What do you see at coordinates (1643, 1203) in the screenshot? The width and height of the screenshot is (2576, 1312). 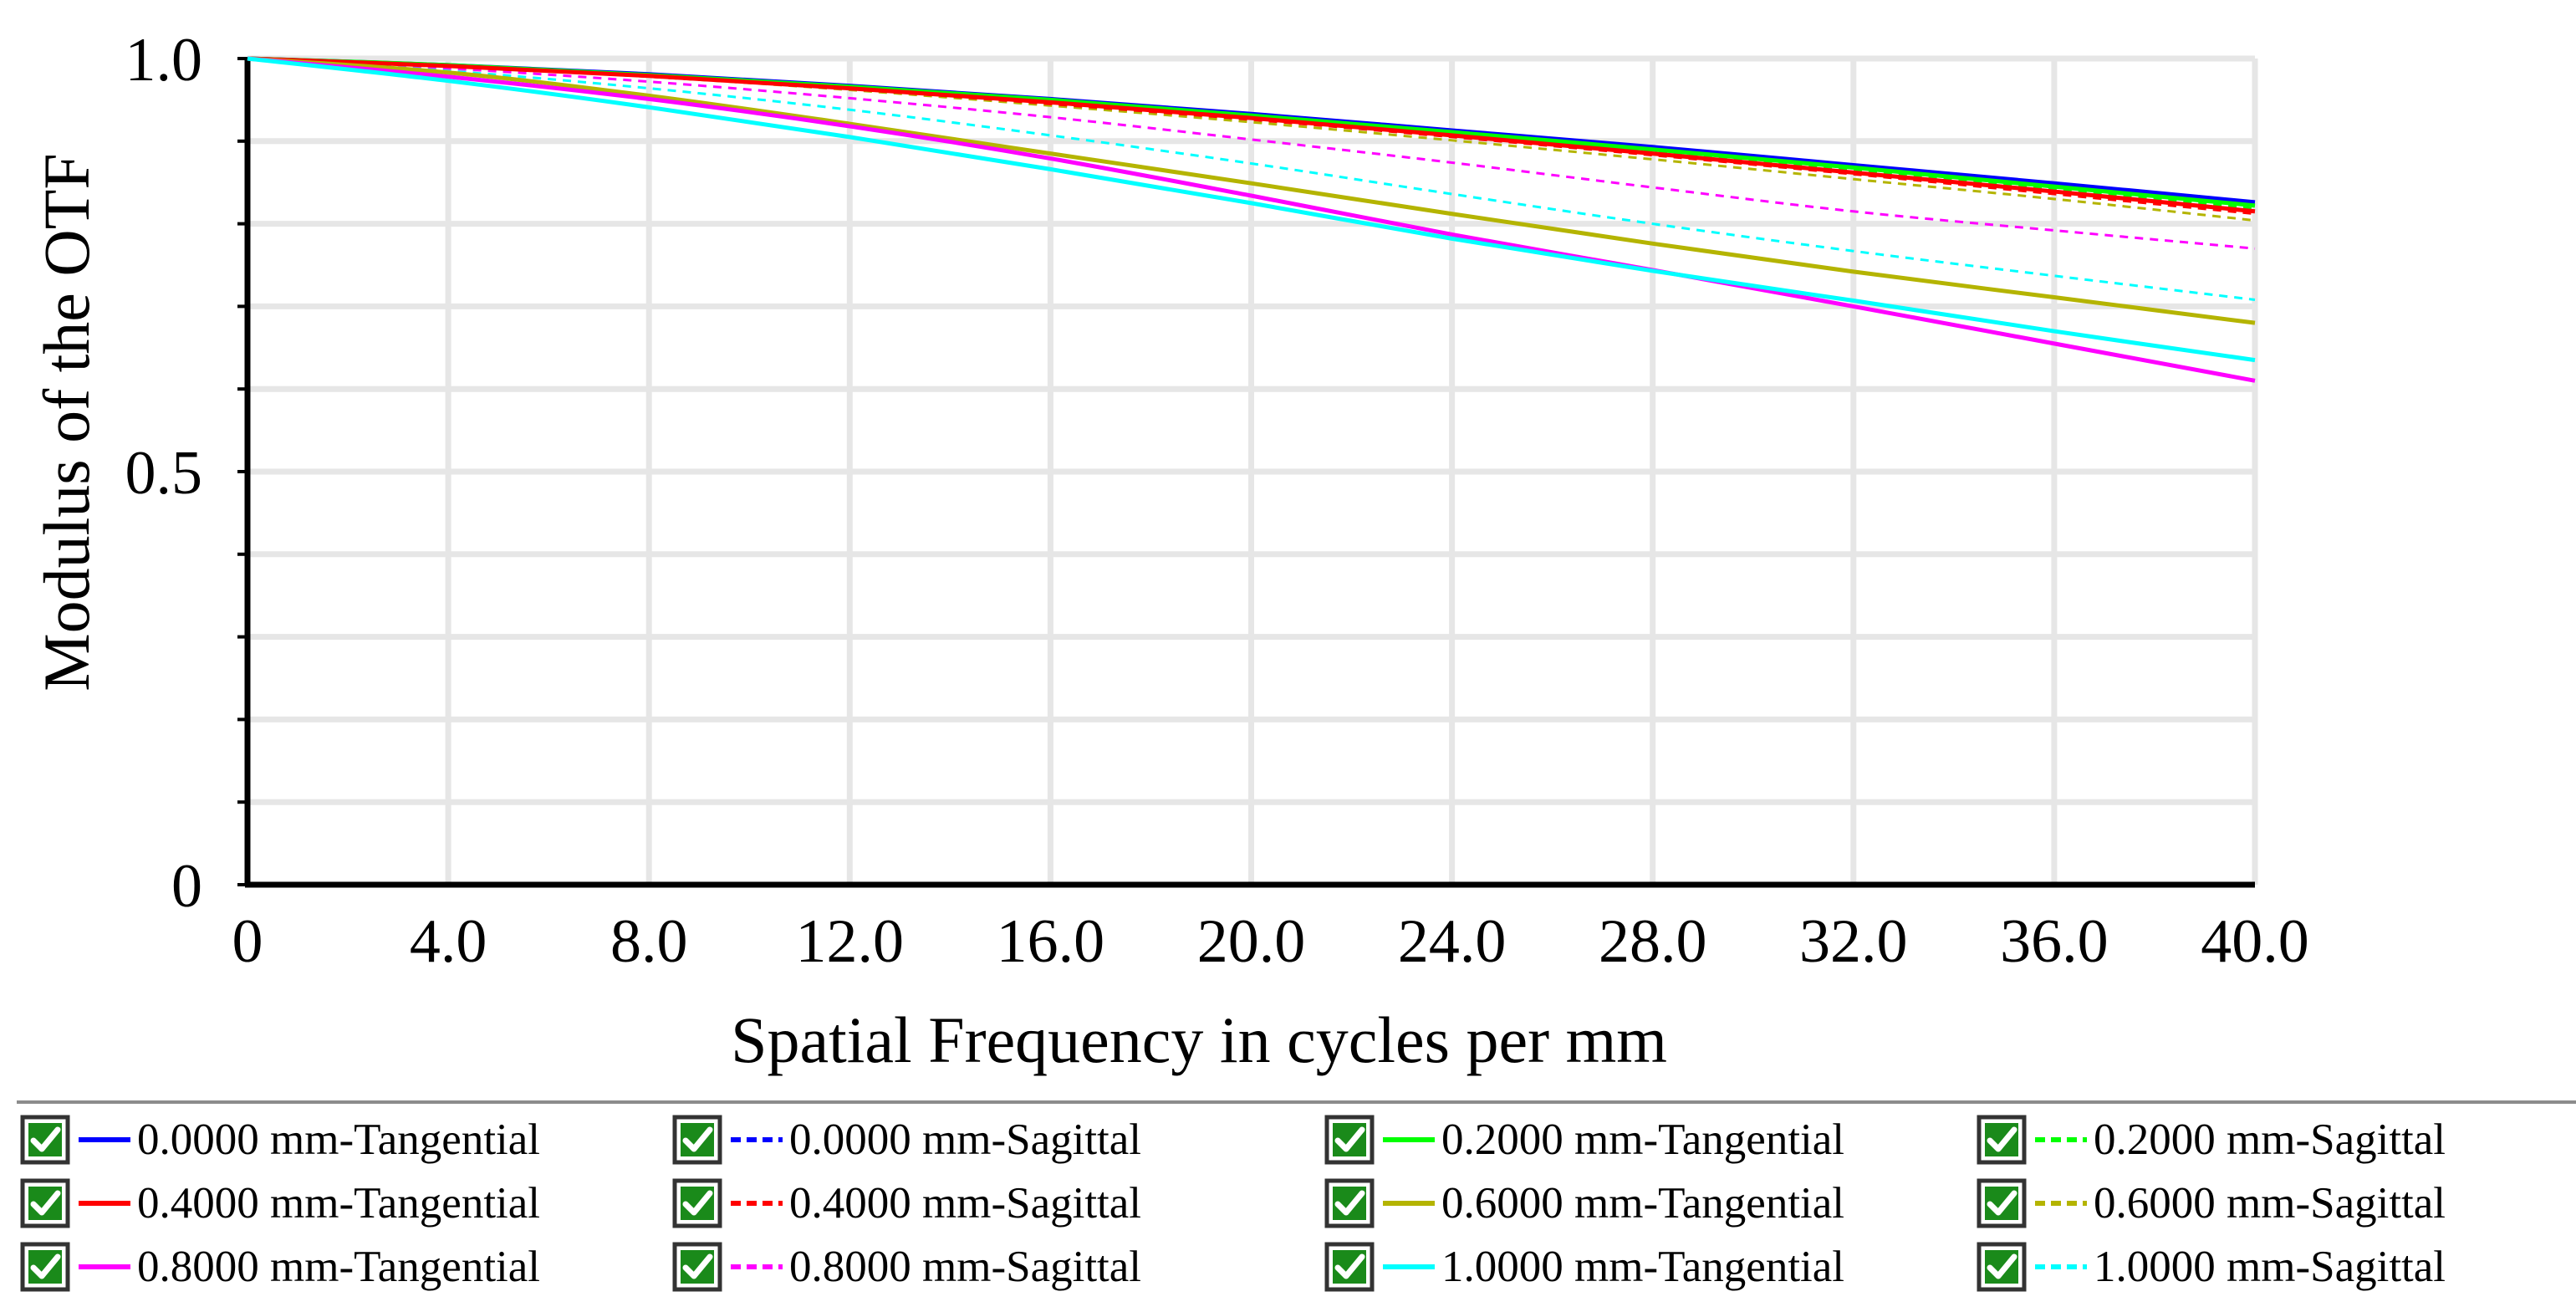 I see `legend-label: 0.6000 mm-Tangential` at bounding box center [1643, 1203].